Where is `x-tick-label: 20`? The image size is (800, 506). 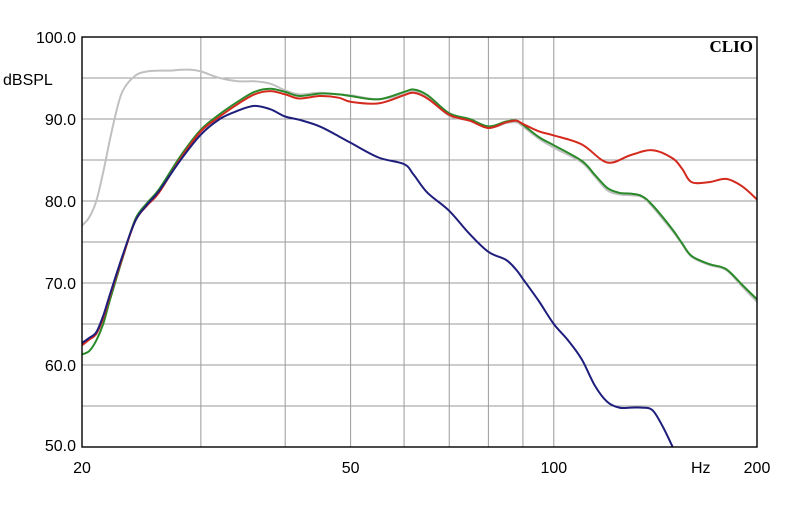 x-tick-label: 20 is located at coordinates (82, 468).